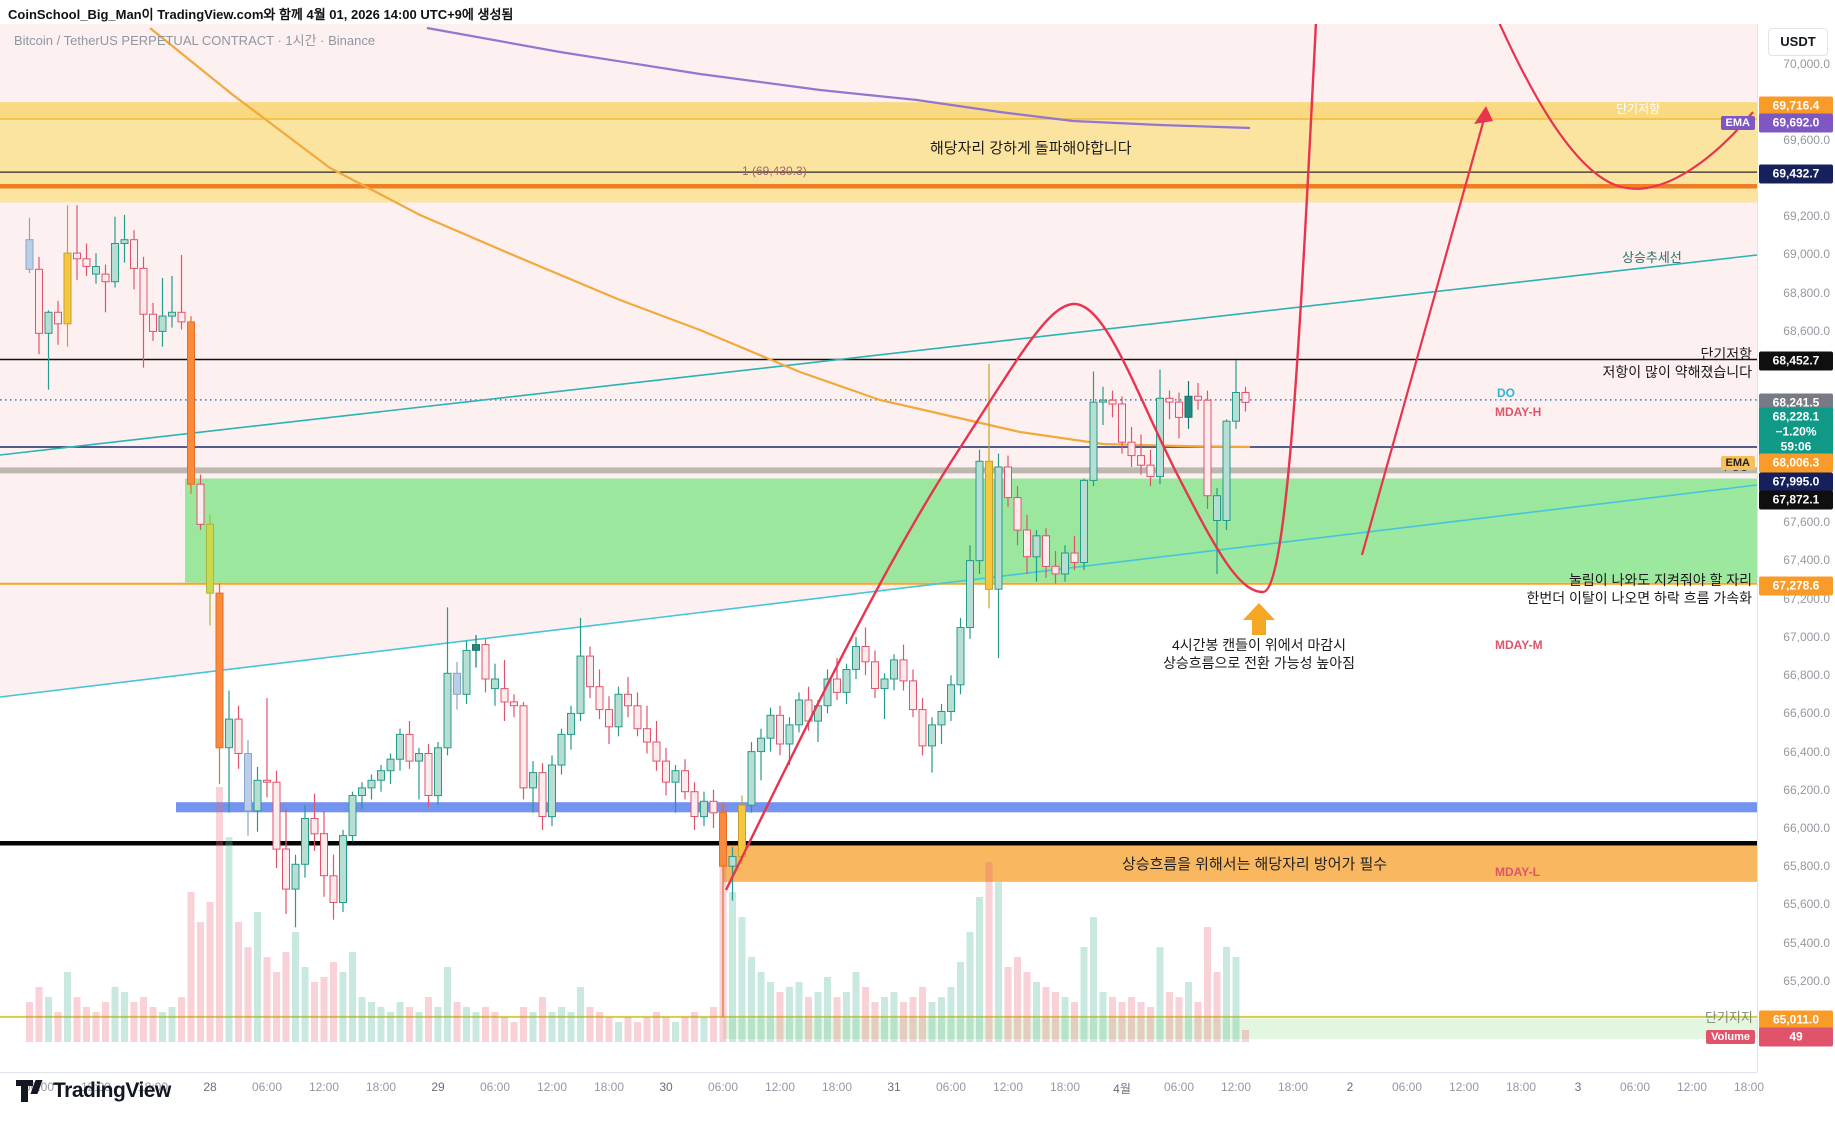 The image size is (1835, 1128). I want to click on tradingview-logo: TradingView, so click(93, 1091).